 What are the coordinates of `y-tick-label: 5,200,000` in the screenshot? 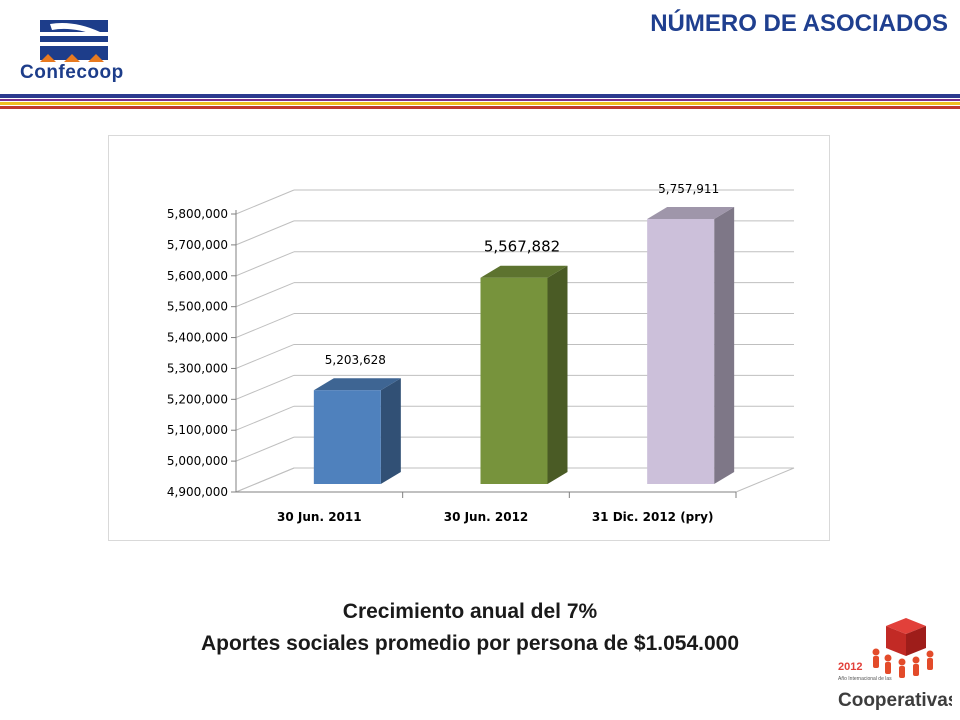 It's located at (197, 399).